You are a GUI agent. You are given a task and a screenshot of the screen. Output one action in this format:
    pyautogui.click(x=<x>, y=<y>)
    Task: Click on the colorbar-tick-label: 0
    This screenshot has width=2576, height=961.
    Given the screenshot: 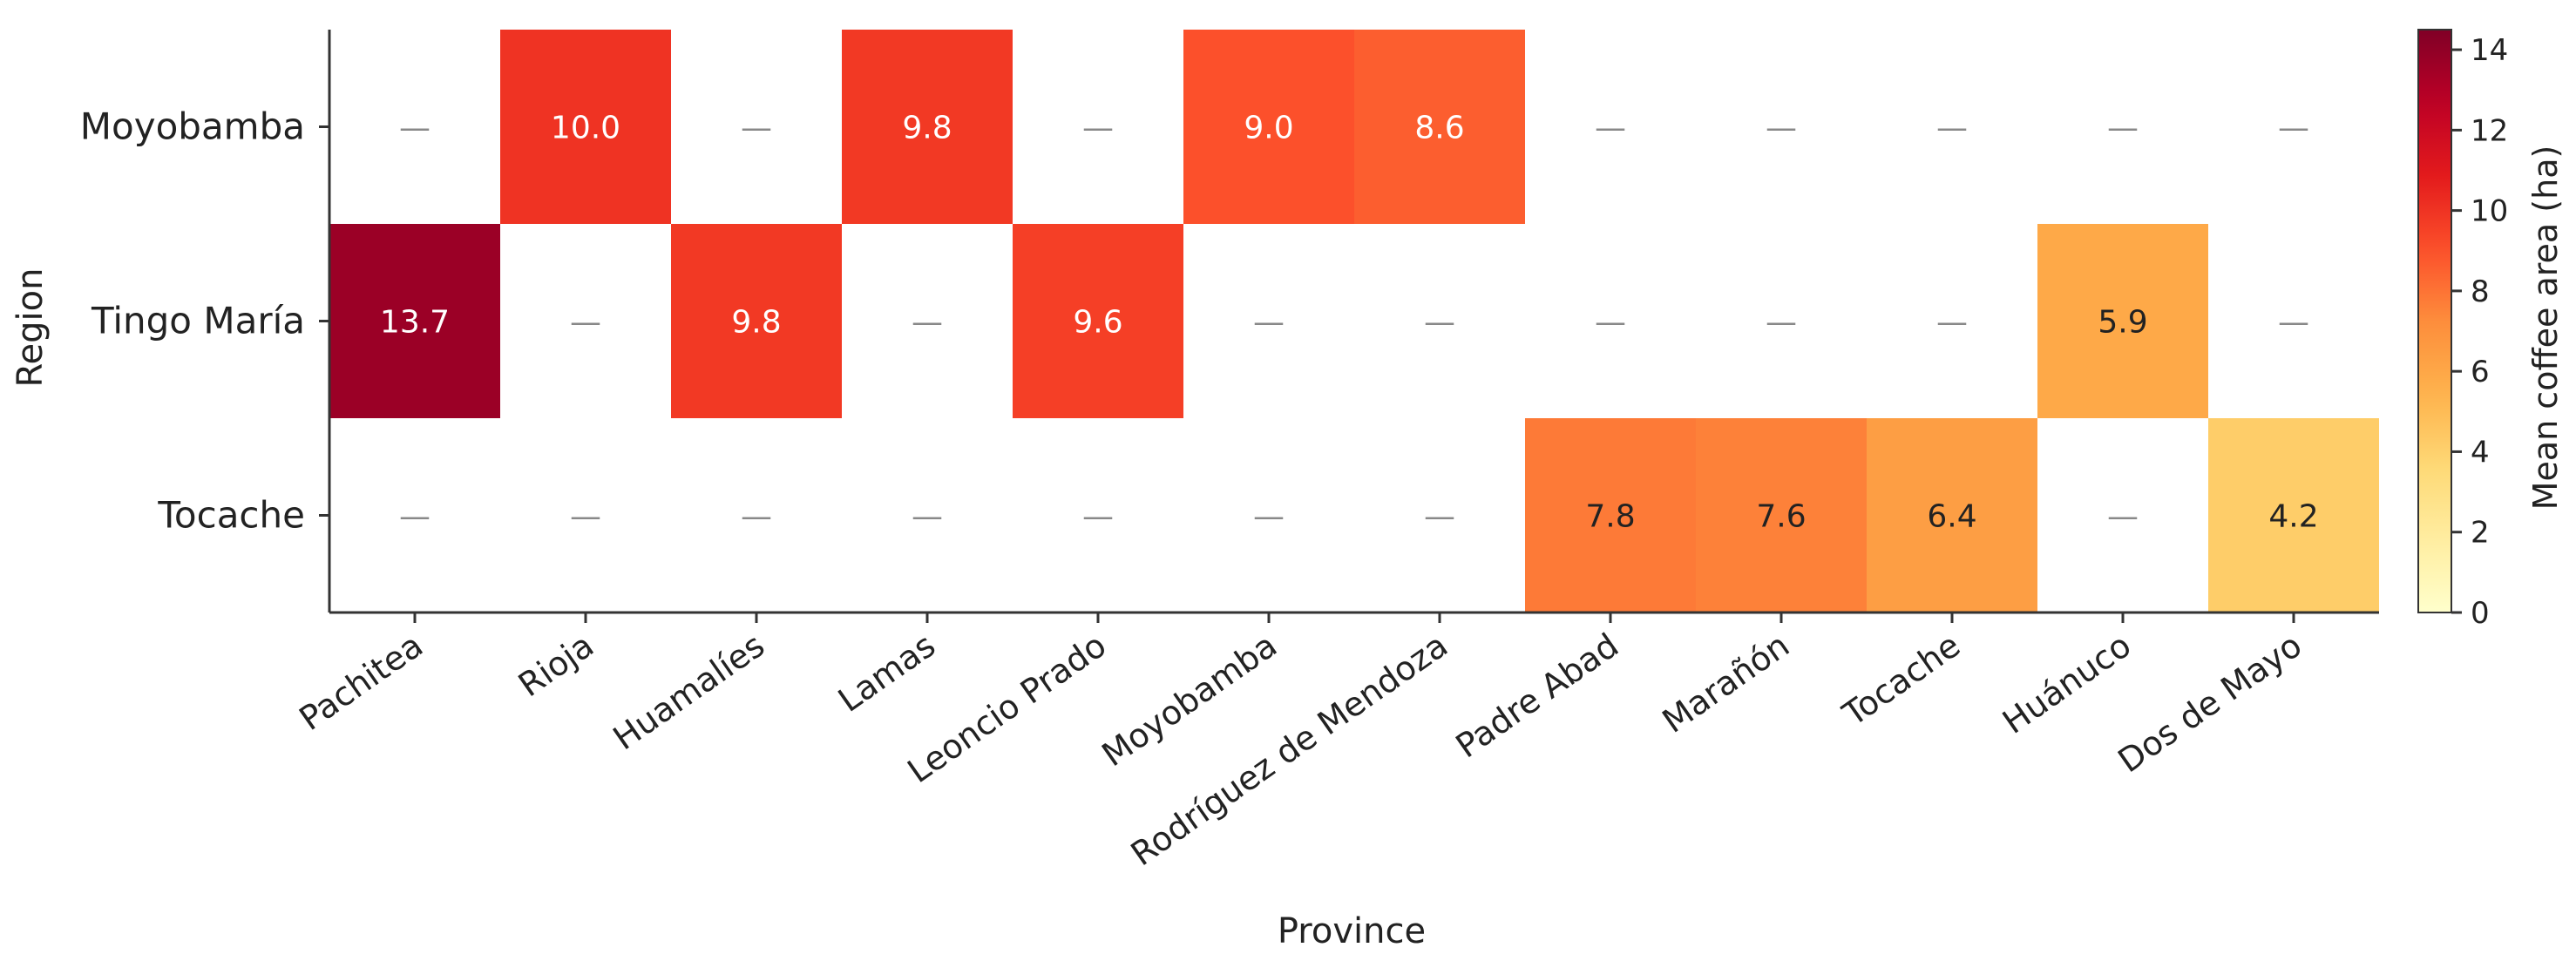 What is the action you would take?
    pyautogui.click(x=2481, y=614)
    